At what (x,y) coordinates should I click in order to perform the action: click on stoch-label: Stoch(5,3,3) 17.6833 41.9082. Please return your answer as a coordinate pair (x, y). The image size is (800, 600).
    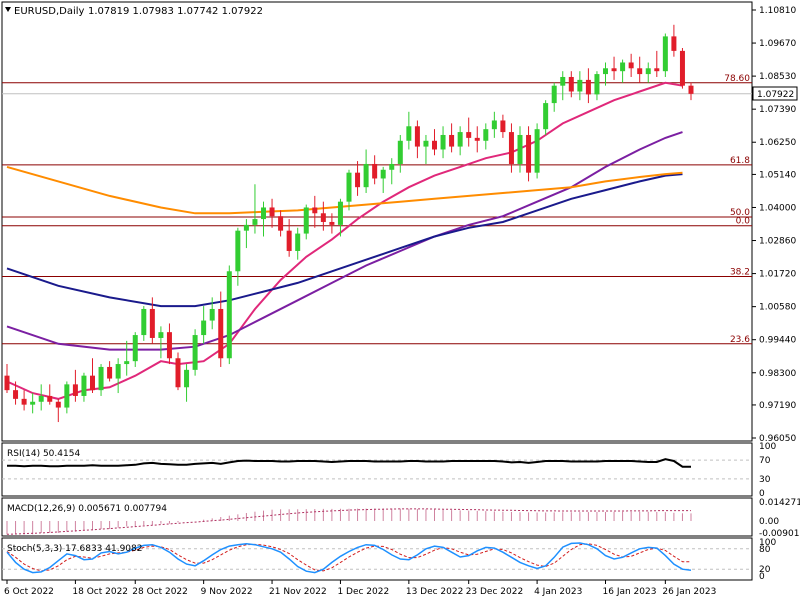
    Looking at the image, I should click on (74, 549).